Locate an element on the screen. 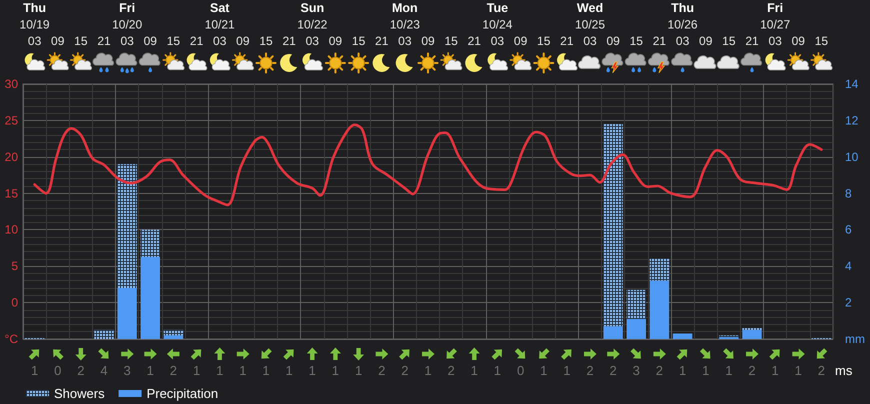 The image size is (870, 404). y2-tick-label: 14 is located at coordinates (852, 84).